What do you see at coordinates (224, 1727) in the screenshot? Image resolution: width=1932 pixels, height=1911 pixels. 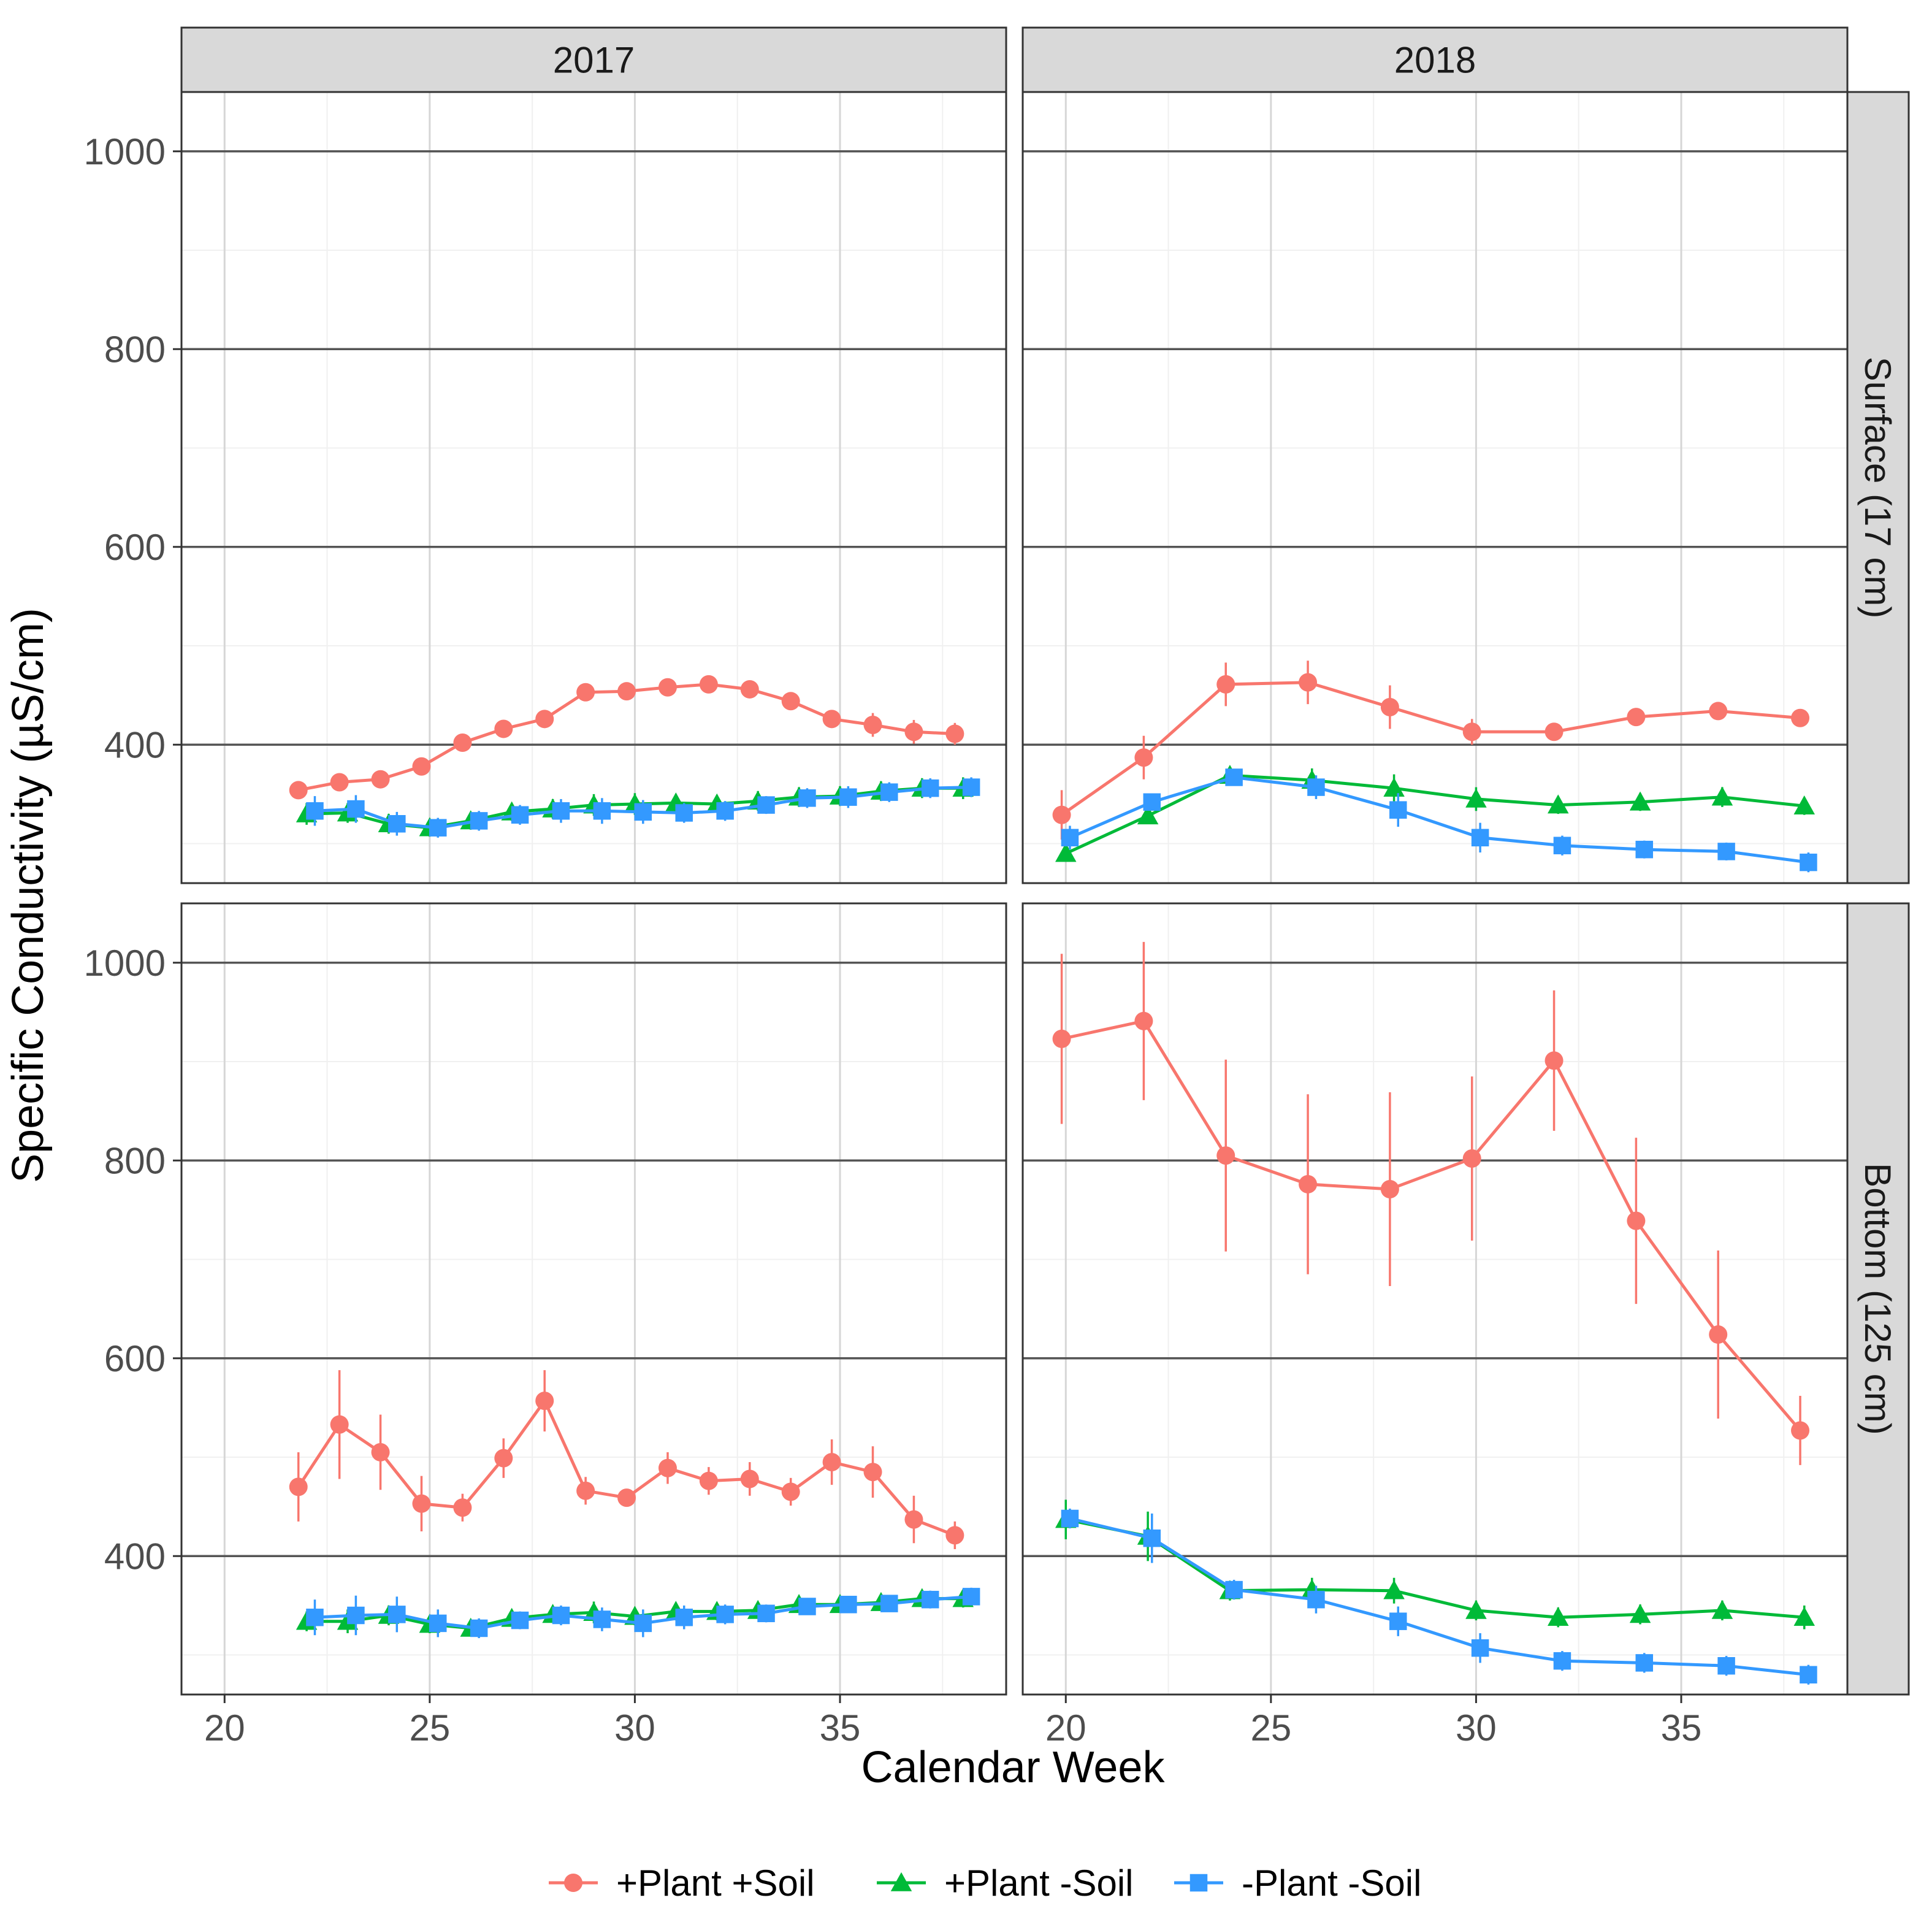 I see `x-tick-label: 20` at bounding box center [224, 1727].